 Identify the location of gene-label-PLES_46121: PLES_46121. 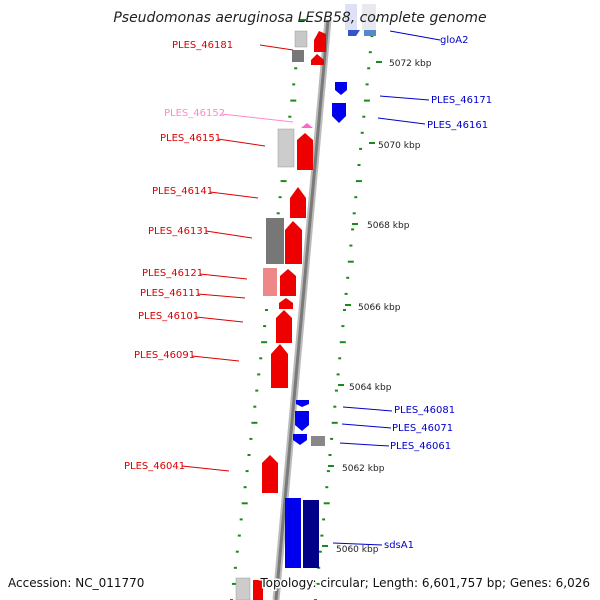
(172, 273).